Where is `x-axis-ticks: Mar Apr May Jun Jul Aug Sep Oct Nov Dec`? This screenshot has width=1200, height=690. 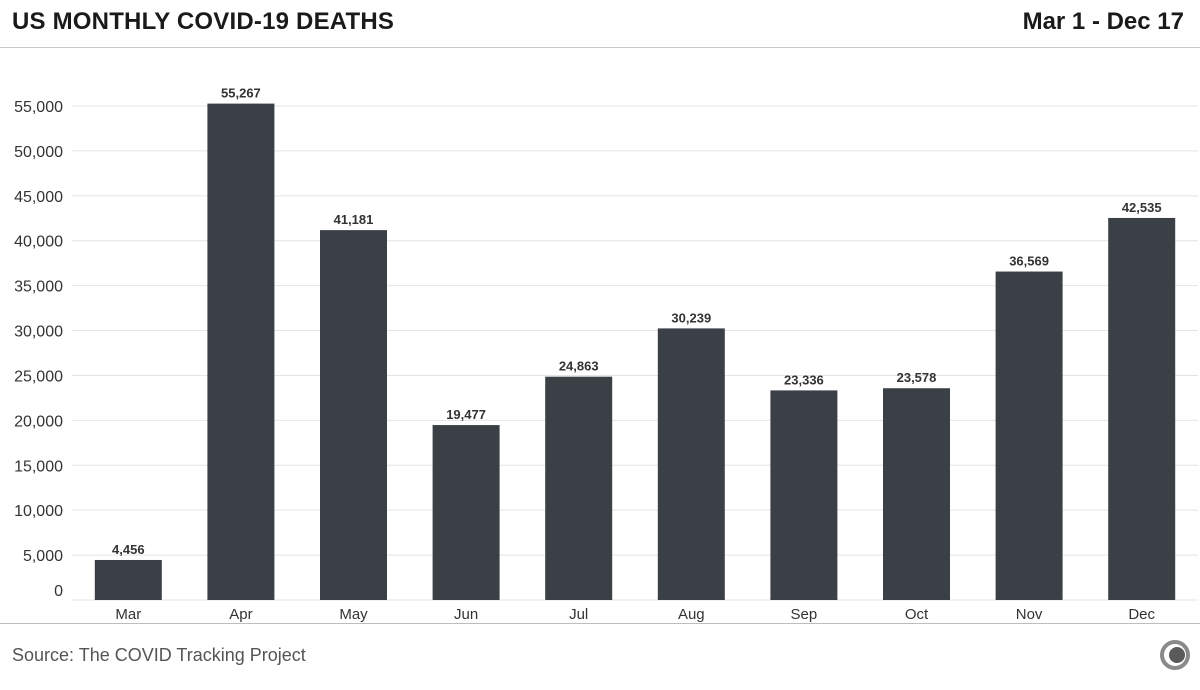
x-axis-ticks: Mar Apr May Jun Jul Aug Sep Oct Nov Dec is located at coordinates (635, 614).